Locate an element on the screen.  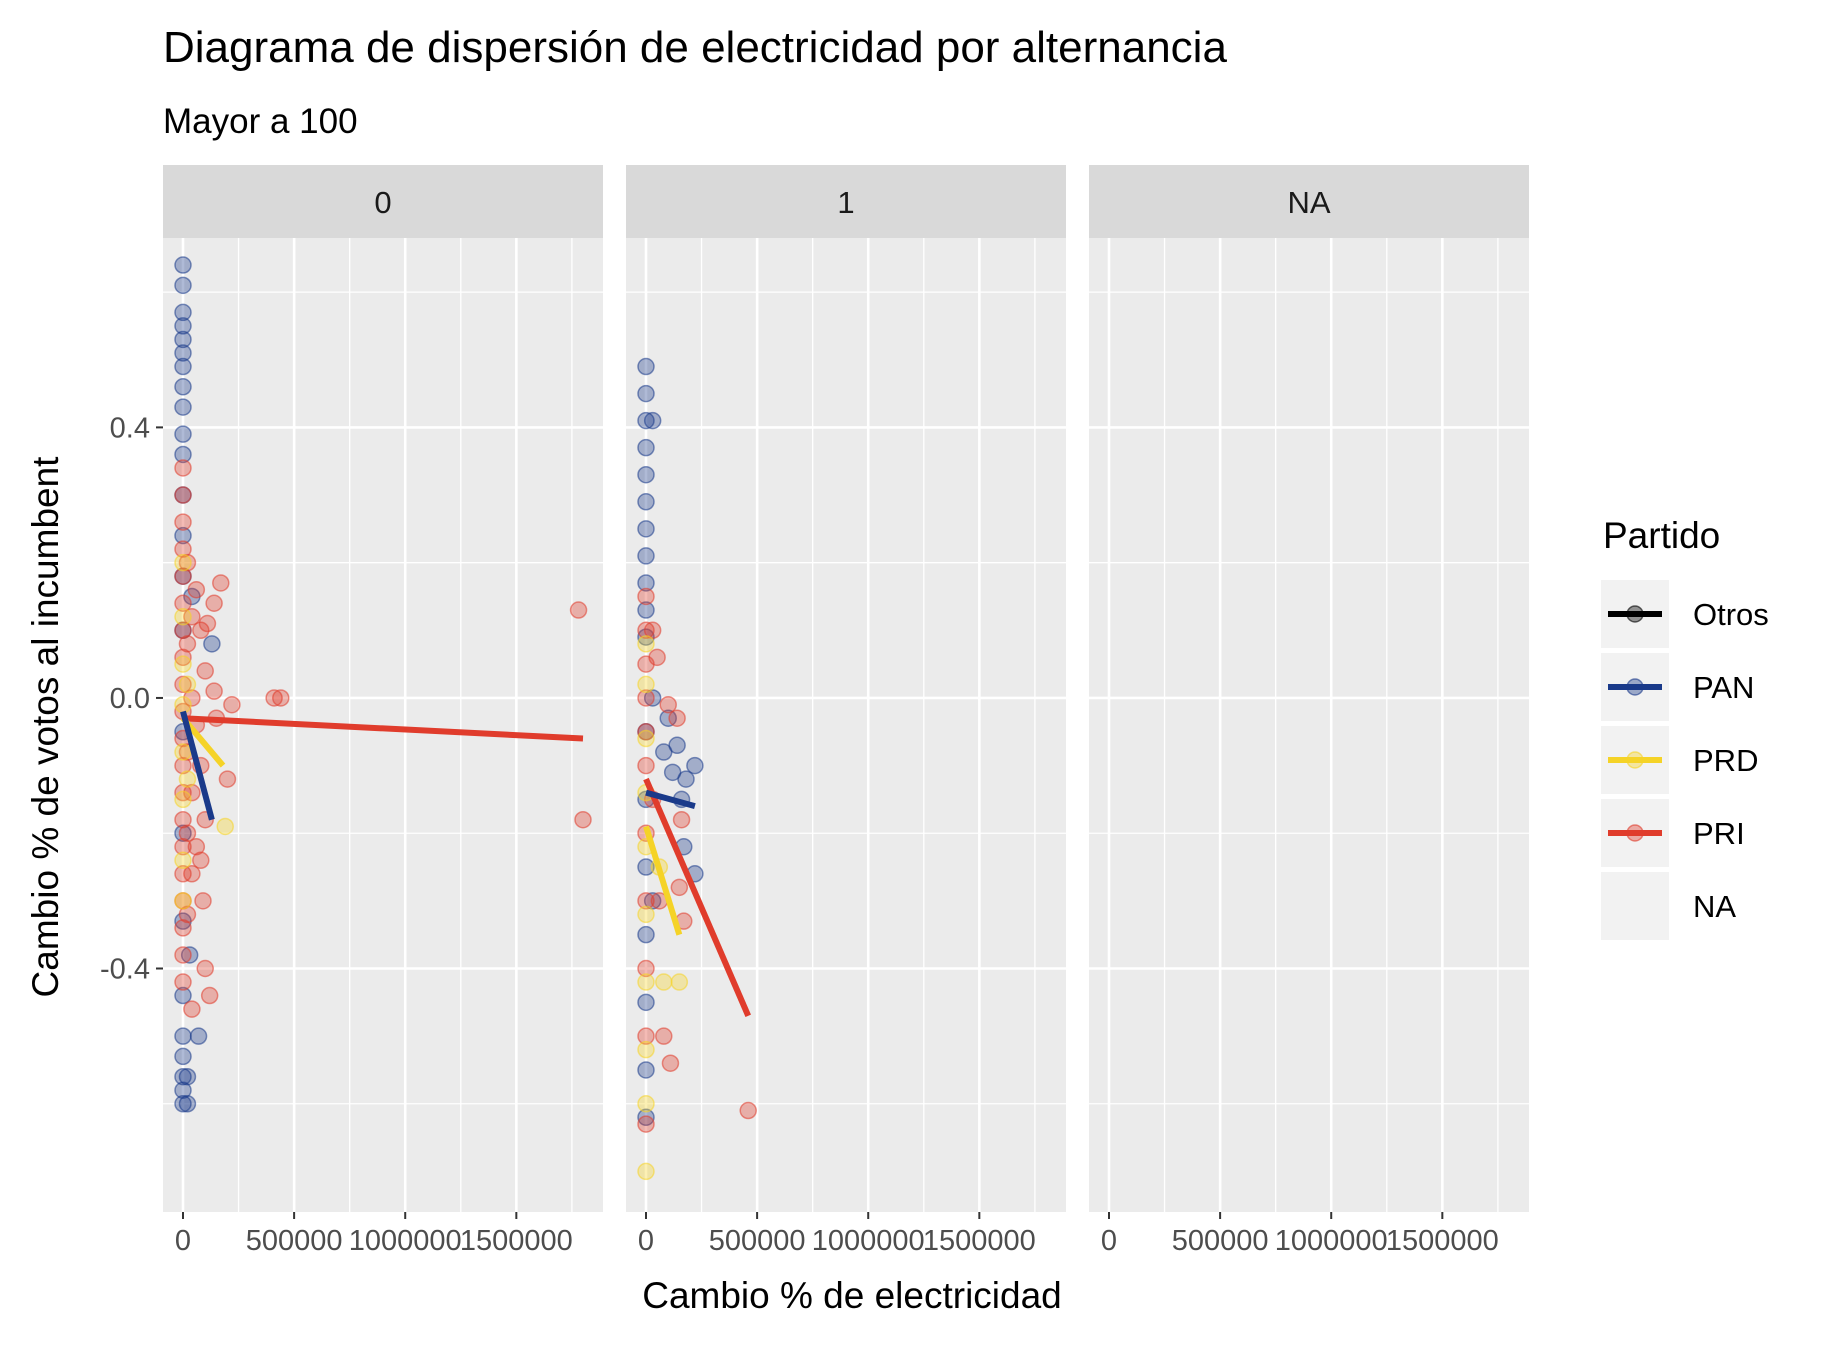
x-tick-label: 1000000 is located at coordinates (405, 1241).